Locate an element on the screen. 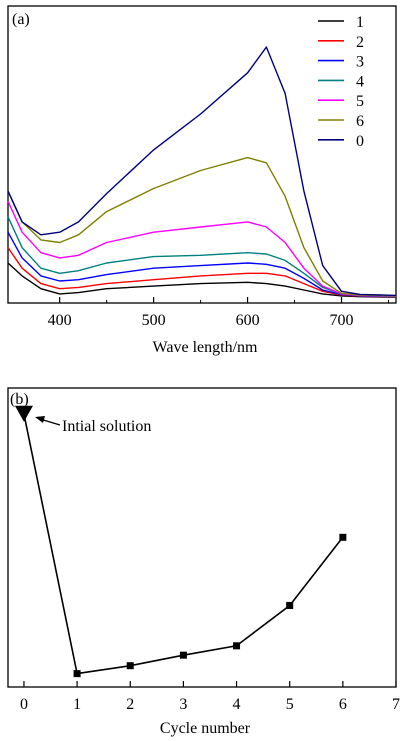 The width and height of the screenshot is (400, 741). legend-label-6: 6 is located at coordinates (360, 121).